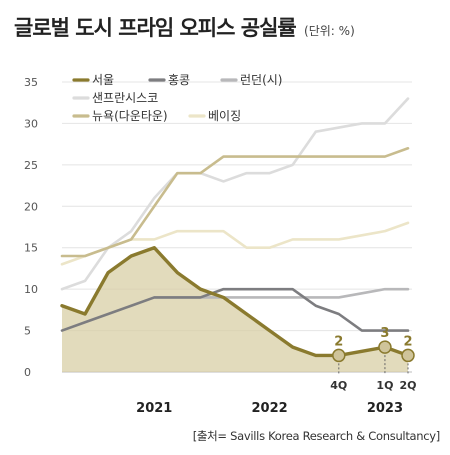  I want to click on chart-title: 글로벌 도시 프라임 오피스 공실률 (단위: %), so click(184, 27).